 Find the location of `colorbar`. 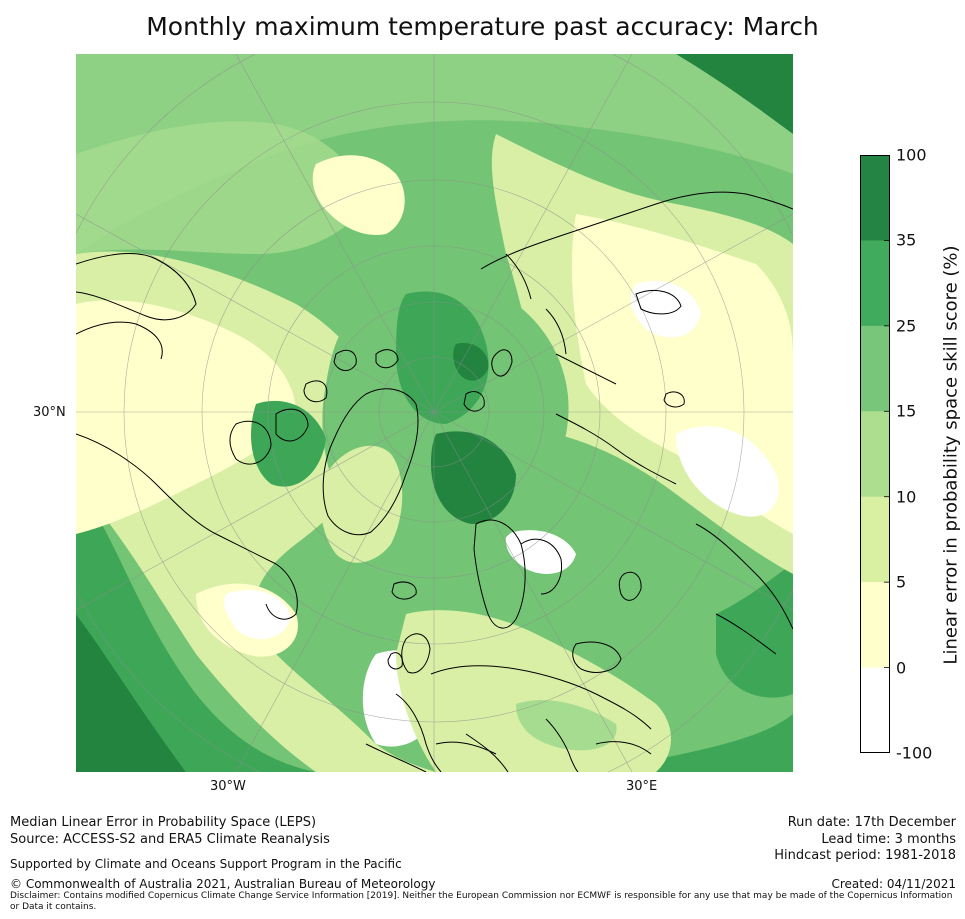

colorbar is located at coordinates (875, 454).